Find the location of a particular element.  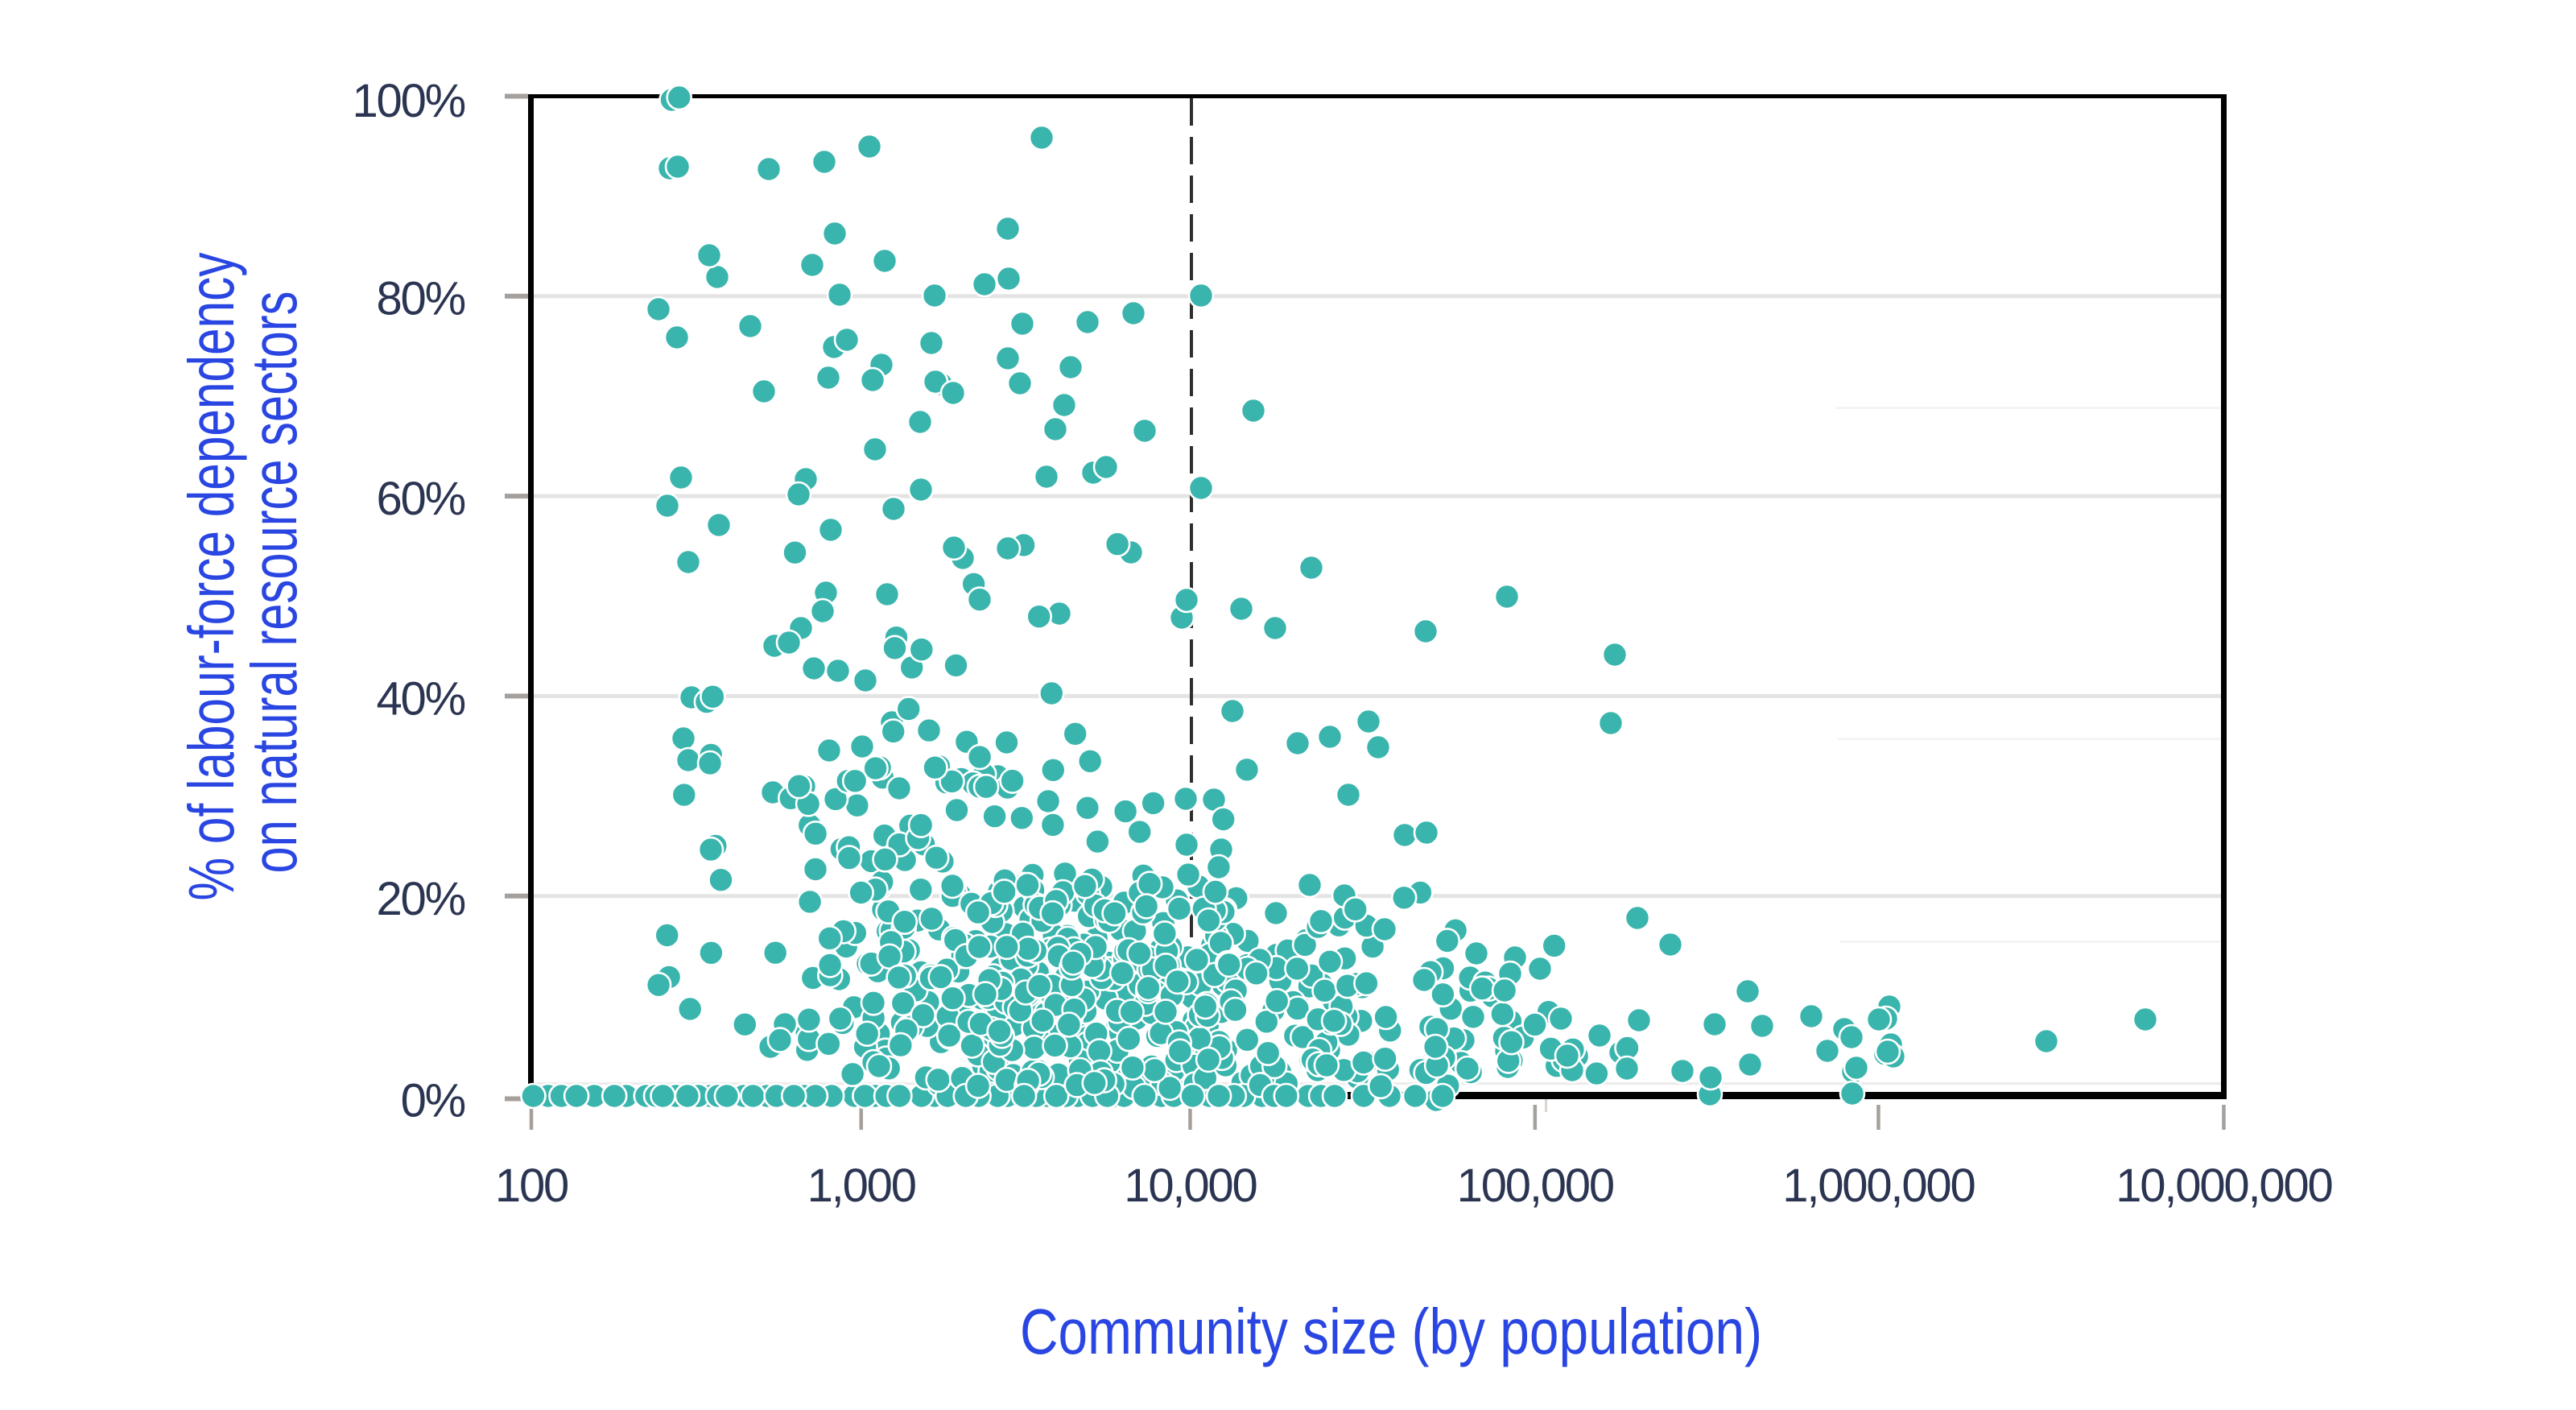

svg-text: 100% is located at coordinates (408, 101).